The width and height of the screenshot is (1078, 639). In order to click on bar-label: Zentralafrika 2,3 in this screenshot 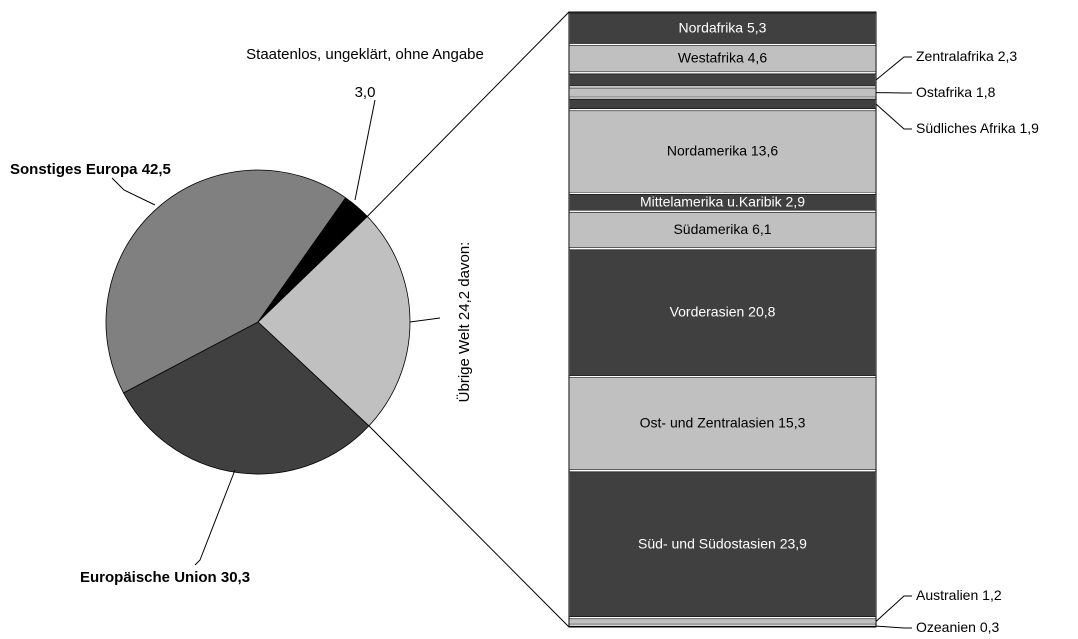, I will do `click(966, 56)`.